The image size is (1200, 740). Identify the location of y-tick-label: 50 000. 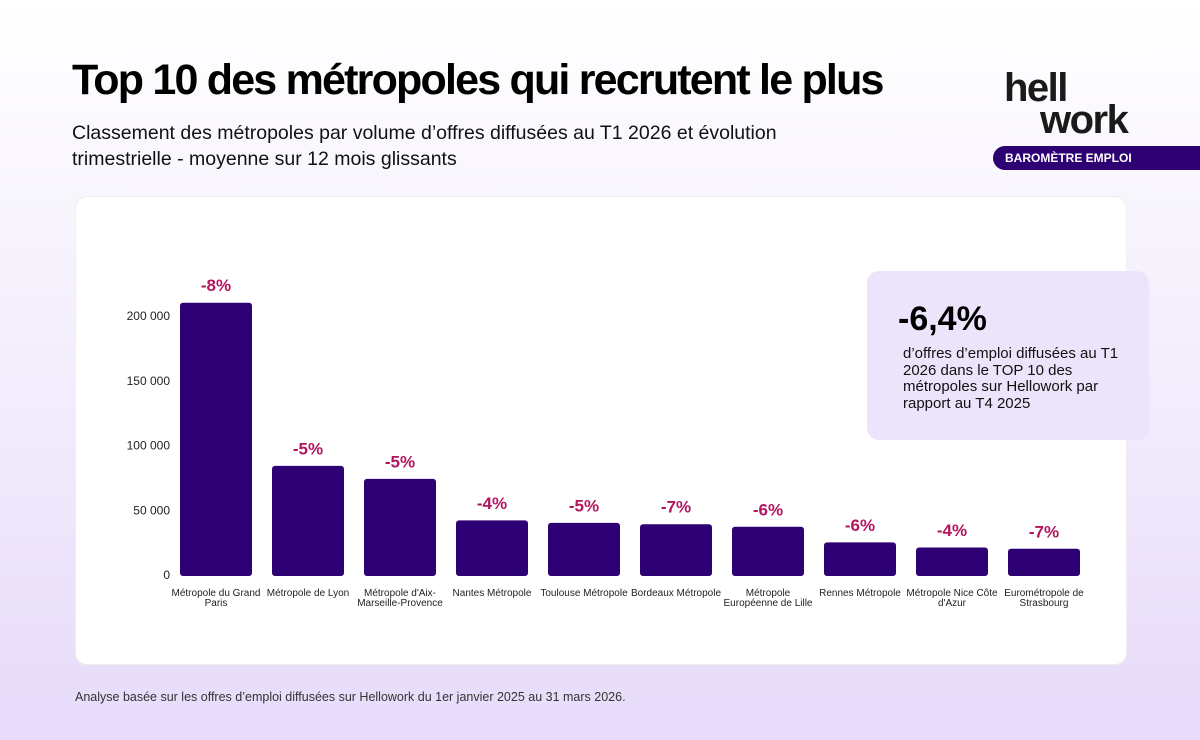
(151, 510).